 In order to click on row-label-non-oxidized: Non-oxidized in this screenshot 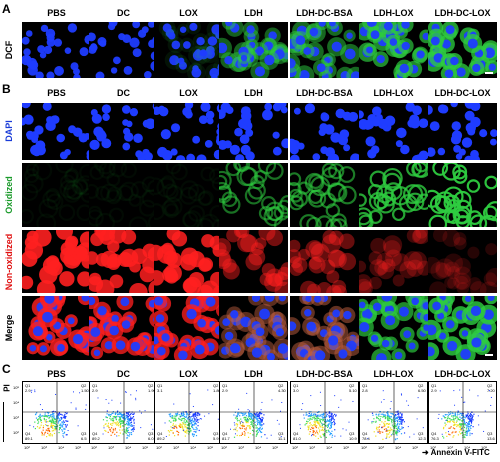, I will do `click(9, 262)`.